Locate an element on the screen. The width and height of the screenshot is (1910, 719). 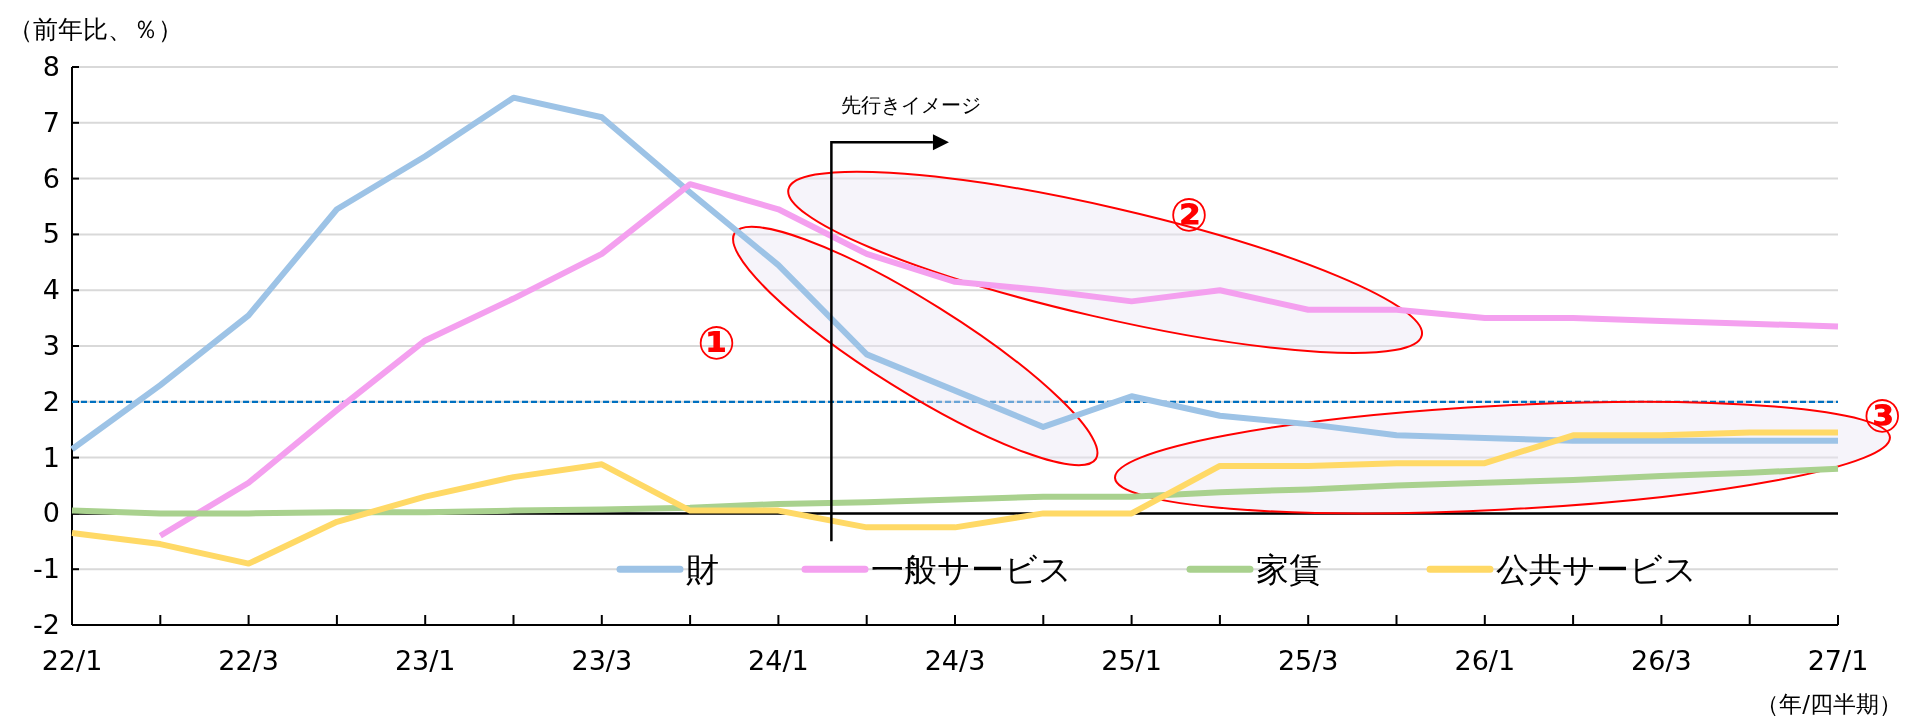
y-axis-title: （前年比、％） is located at coordinates (95, 29).